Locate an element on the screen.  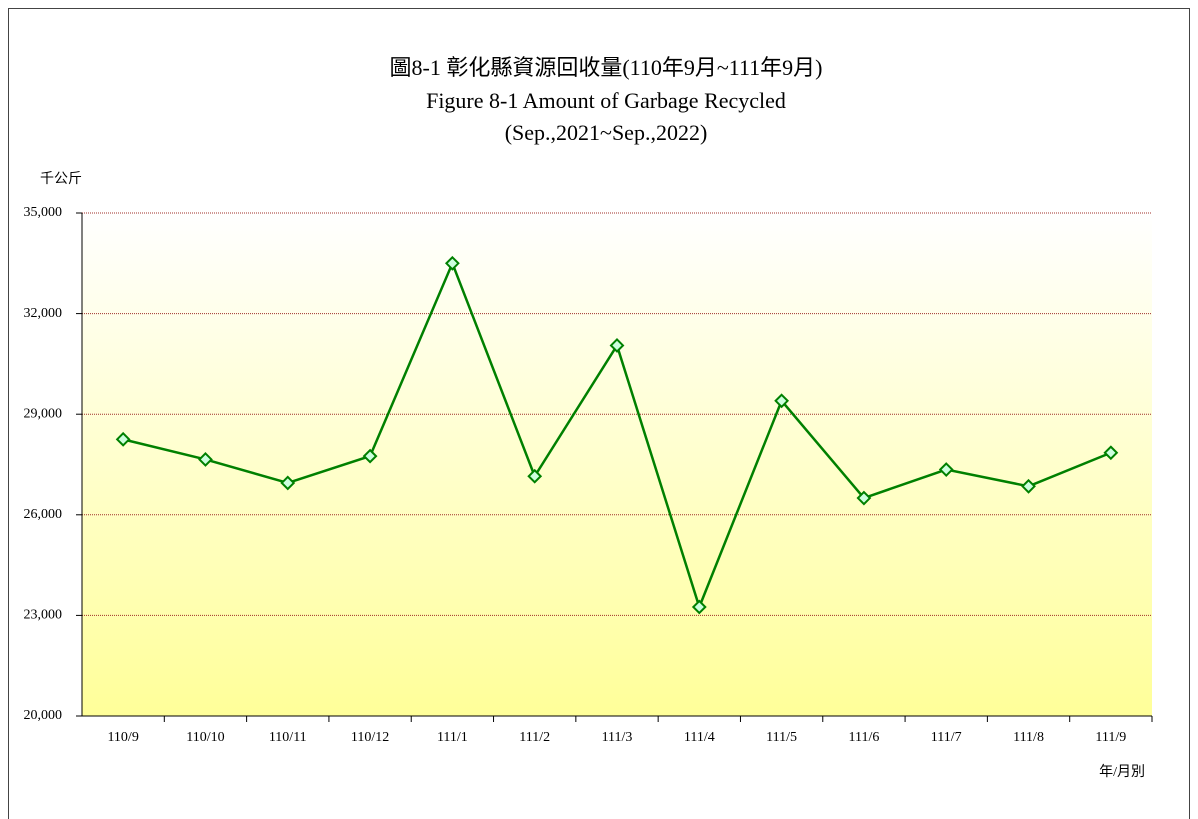
y-tick-label: 23,000 is located at coordinates (43, 615).